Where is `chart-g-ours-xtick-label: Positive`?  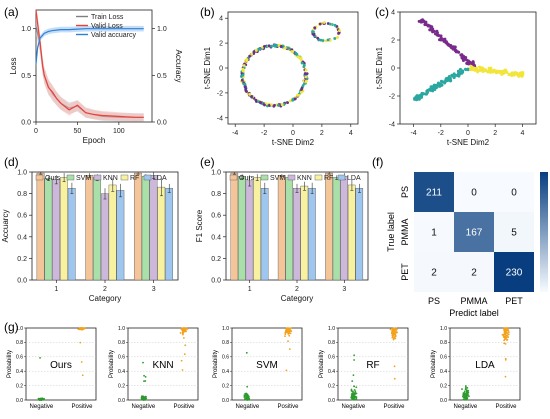 chart-g-ours-xtick-label: Positive is located at coordinates (82, 407).